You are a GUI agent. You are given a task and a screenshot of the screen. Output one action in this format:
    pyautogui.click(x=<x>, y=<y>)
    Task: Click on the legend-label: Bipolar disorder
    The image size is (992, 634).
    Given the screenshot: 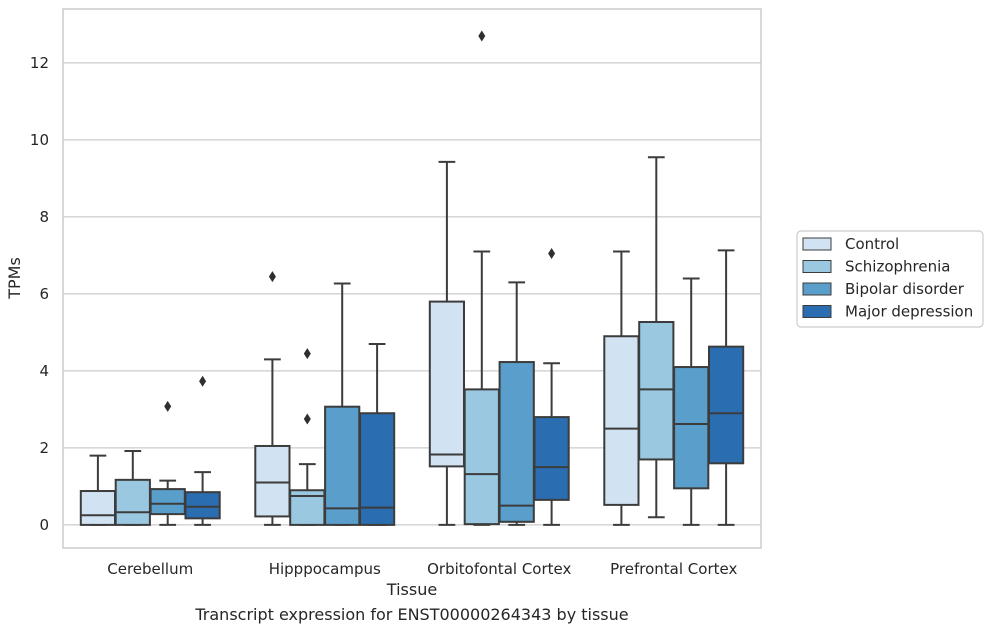 What is the action you would take?
    pyautogui.click(x=905, y=289)
    